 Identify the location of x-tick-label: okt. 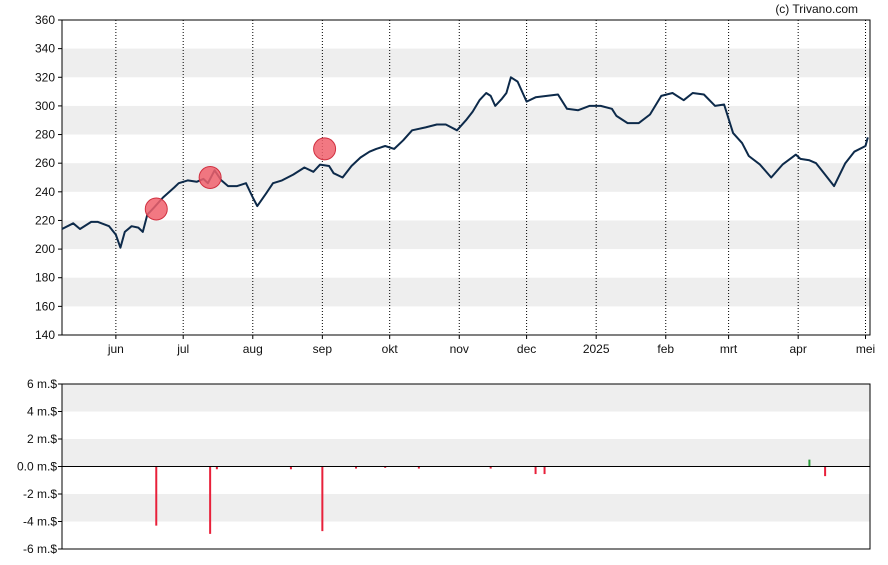
(390, 349).